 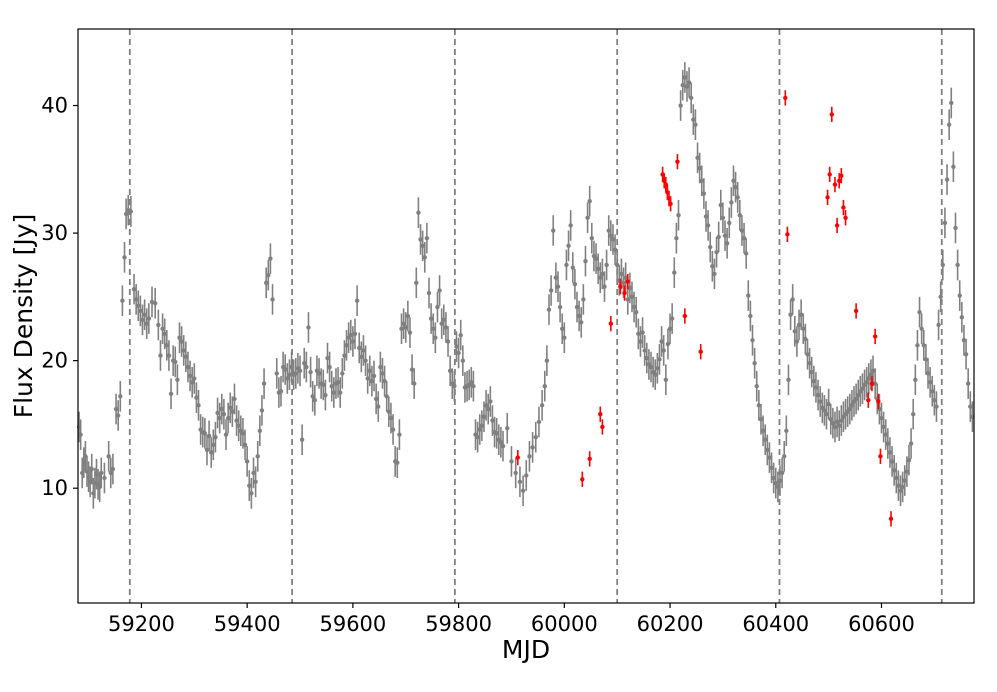 I want to click on x-tick-label: 60600, so click(x=881, y=624).